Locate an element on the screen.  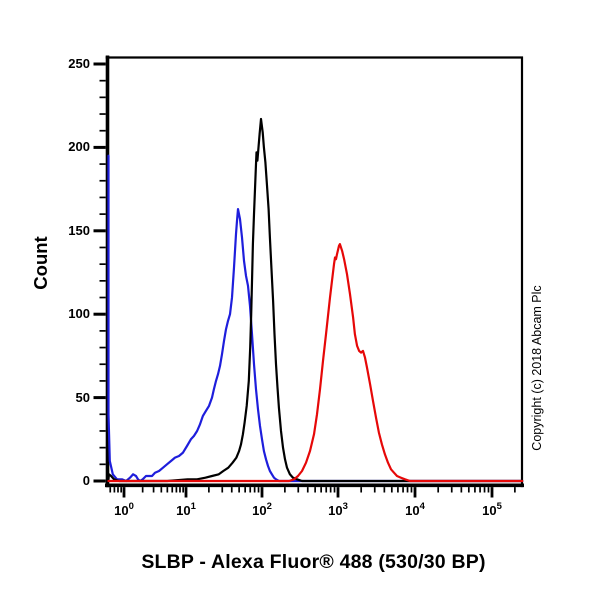
x-tick-label: 10¹ is located at coordinates (186, 509).